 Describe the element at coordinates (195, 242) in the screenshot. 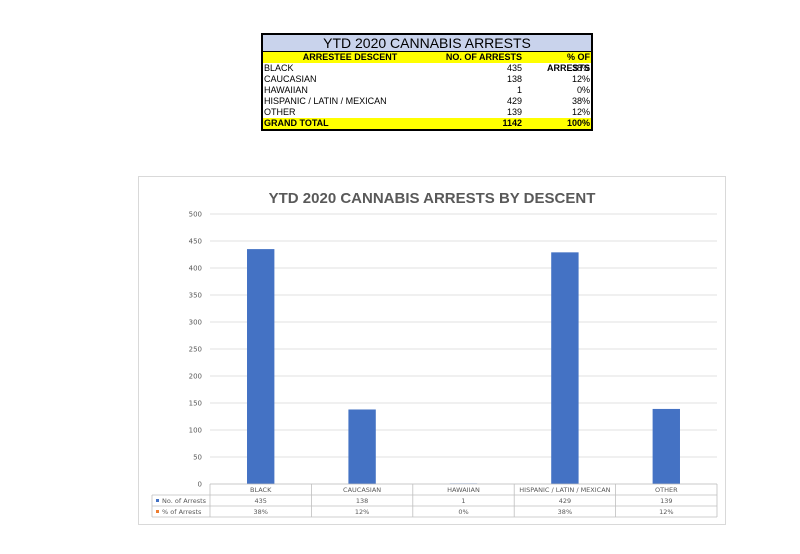

I see `y-tick-label: 450` at that location.